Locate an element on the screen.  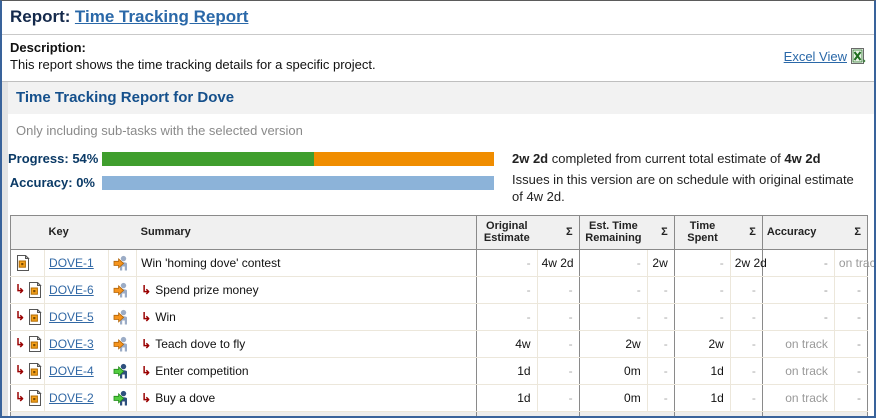
issue-key-cell: DOVE-4 is located at coordinates (76, 371).